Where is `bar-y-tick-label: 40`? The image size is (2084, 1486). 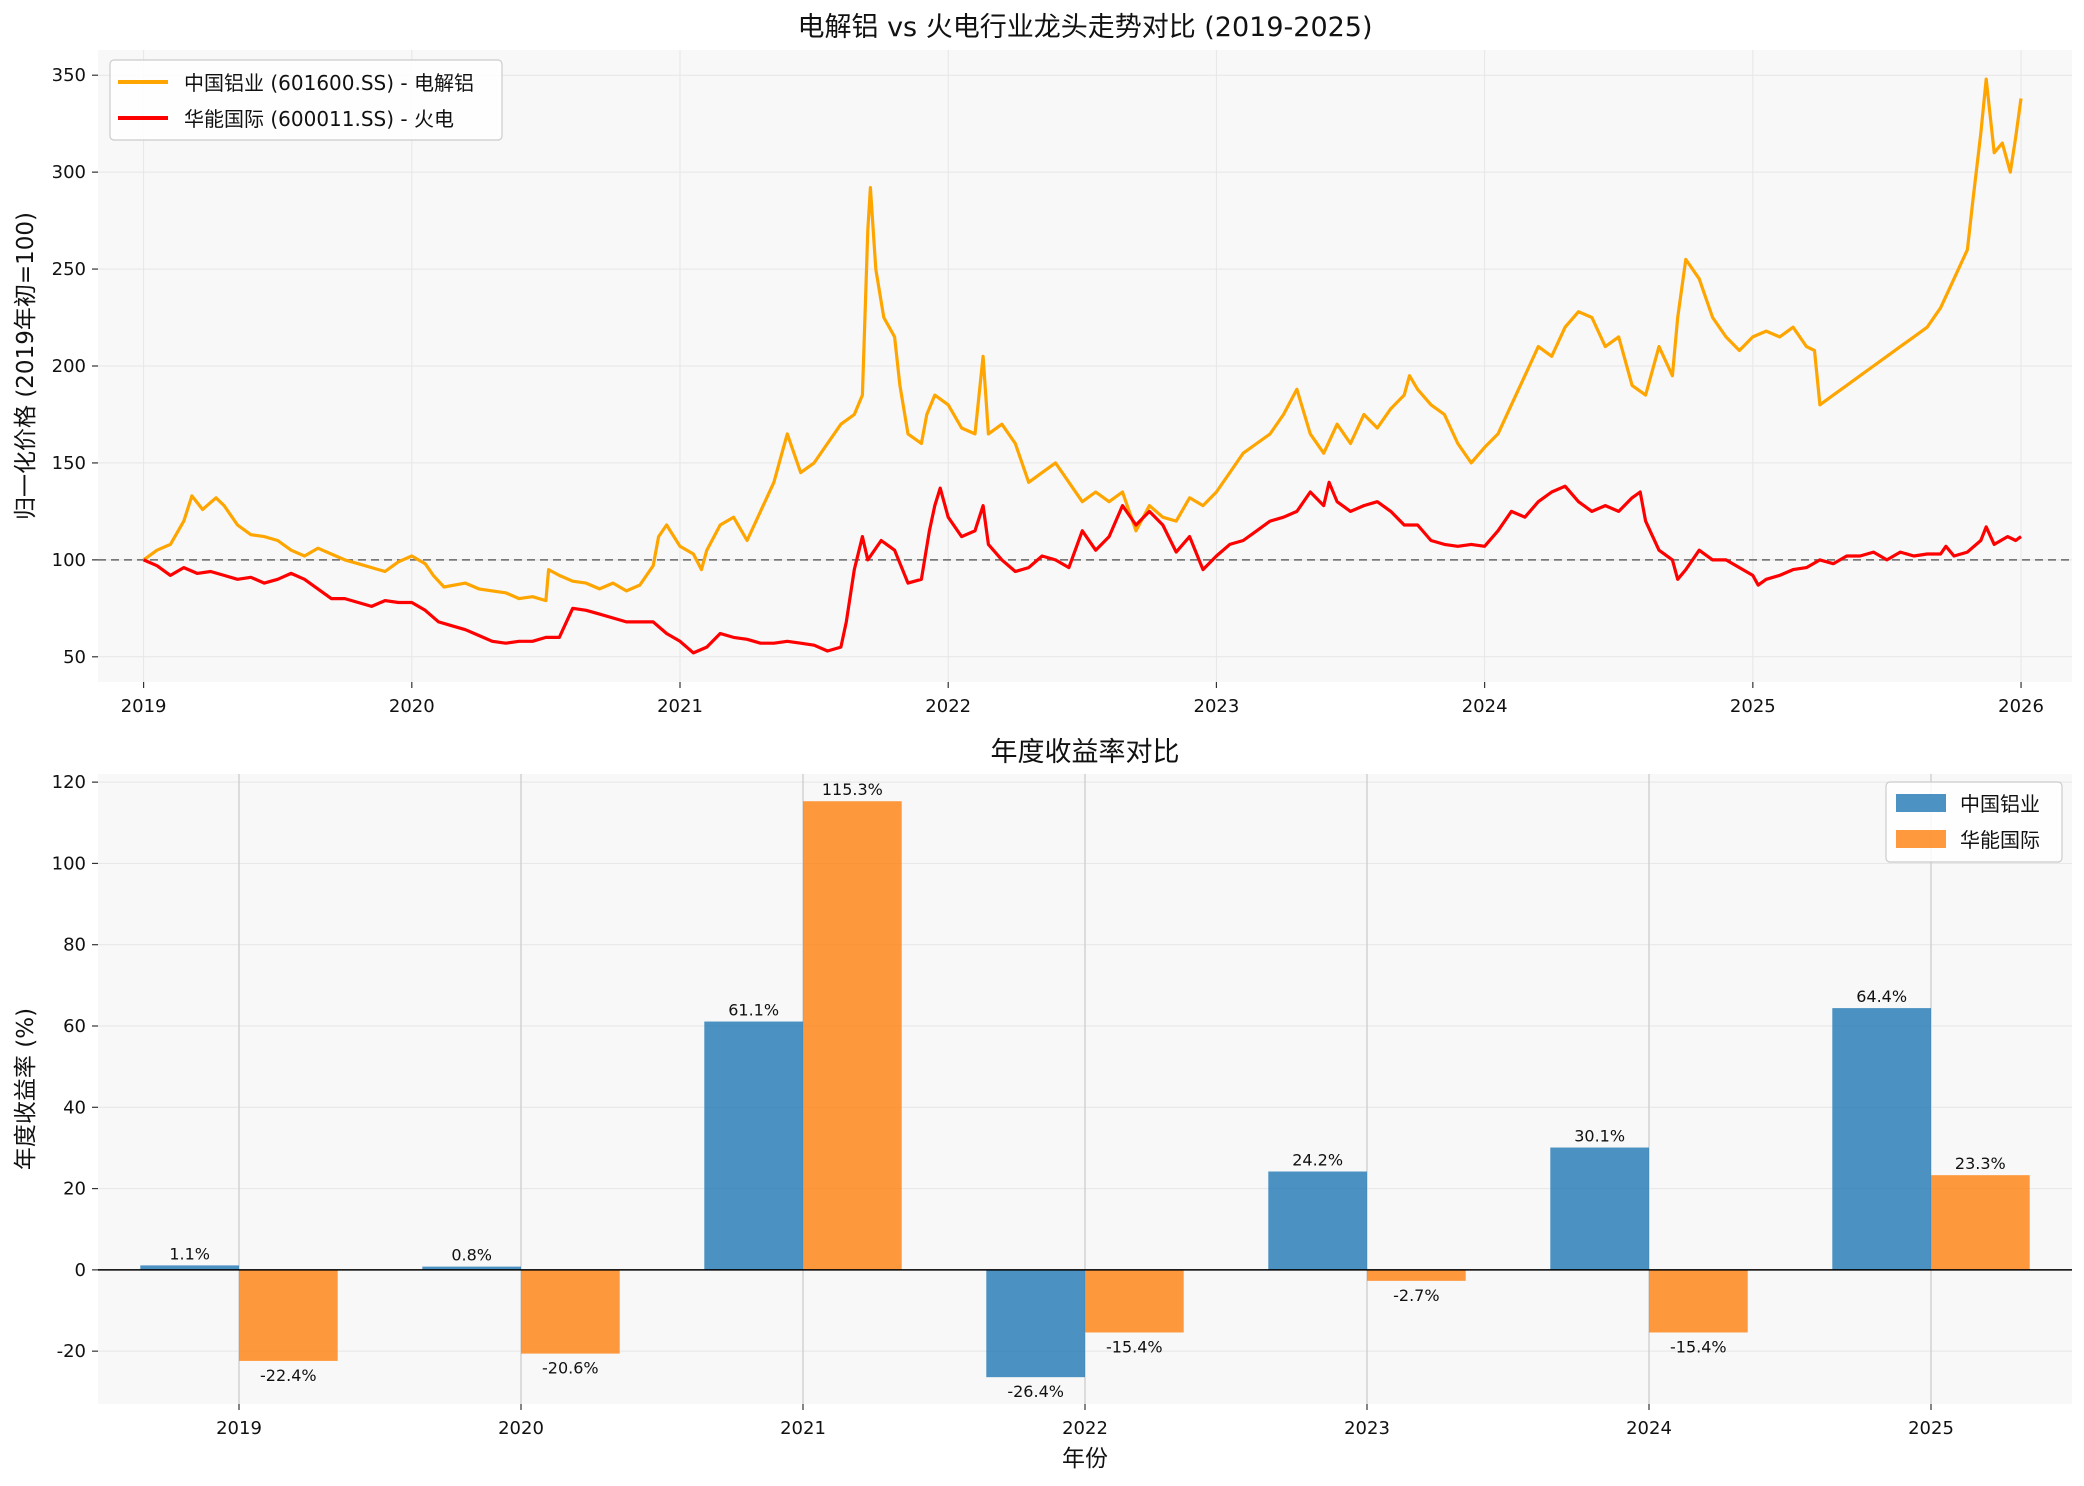
bar-y-tick-label: 40 is located at coordinates (74, 1107).